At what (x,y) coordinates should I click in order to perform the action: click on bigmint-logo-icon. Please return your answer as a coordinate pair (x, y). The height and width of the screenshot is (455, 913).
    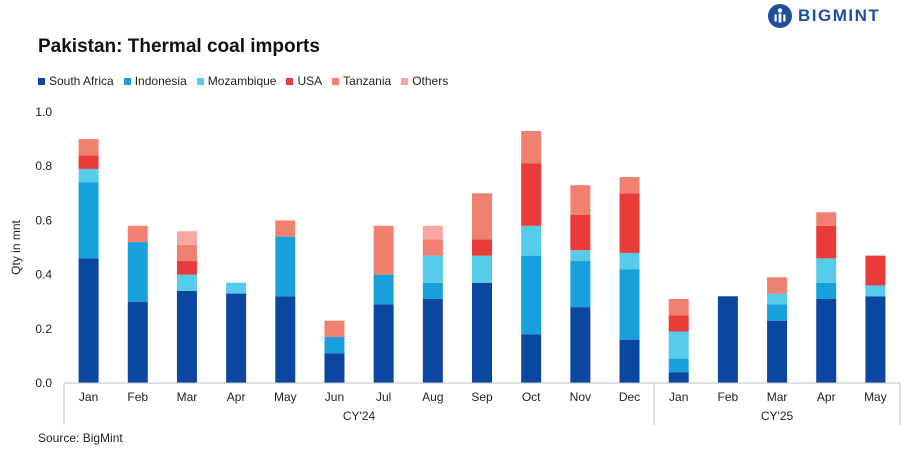
    Looking at the image, I should click on (780, 16).